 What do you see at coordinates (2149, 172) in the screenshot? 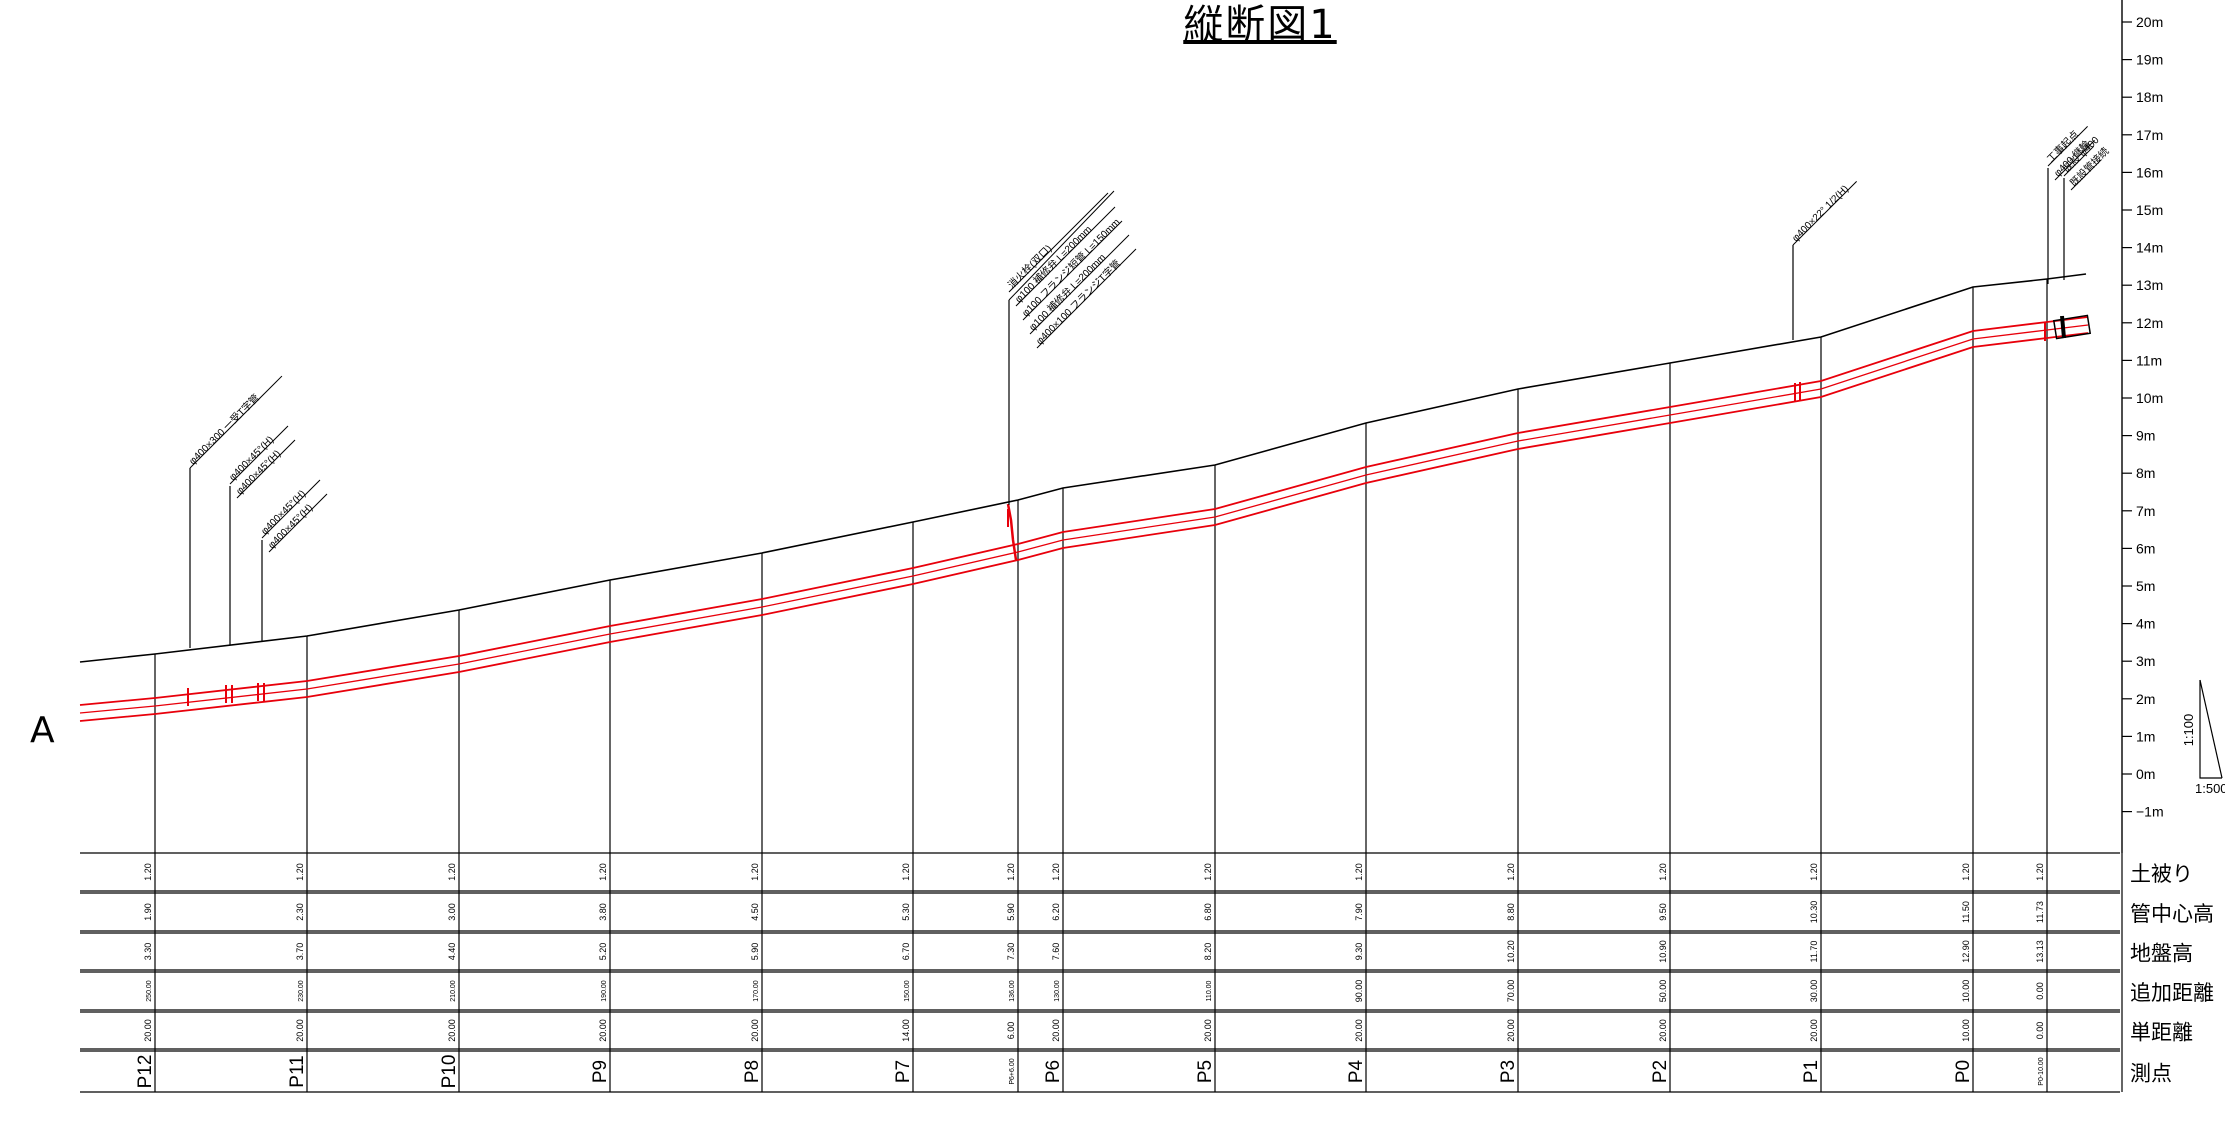
I see `elevation-tick-label: 16m` at bounding box center [2149, 172].